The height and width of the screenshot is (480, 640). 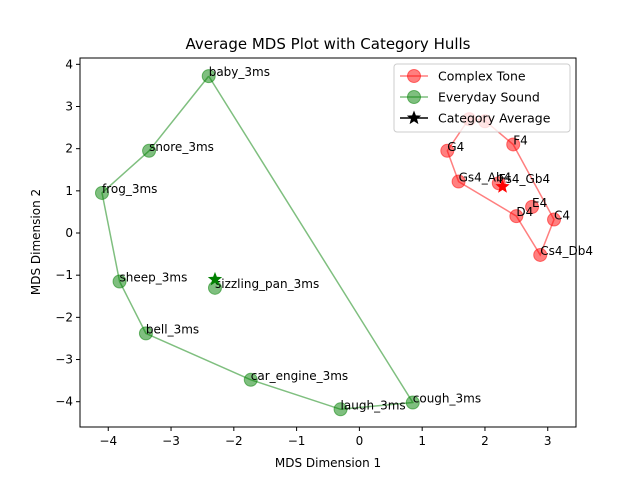 What do you see at coordinates (373, 405) in the screenshot?
I see `point-label: laugh_3ms` at bounding box center [373, 405].